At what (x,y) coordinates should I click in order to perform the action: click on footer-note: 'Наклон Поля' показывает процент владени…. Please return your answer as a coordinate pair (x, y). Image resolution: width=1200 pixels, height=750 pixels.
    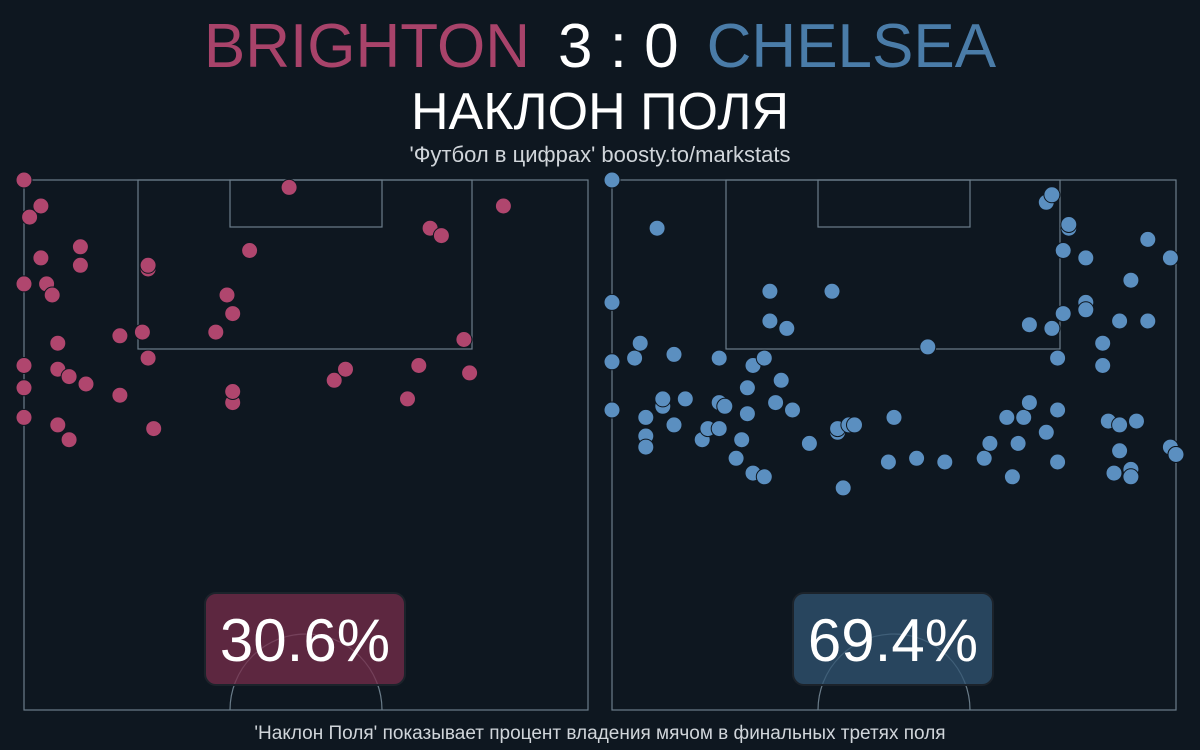
    Looking at the image, I should click on (600, 733).